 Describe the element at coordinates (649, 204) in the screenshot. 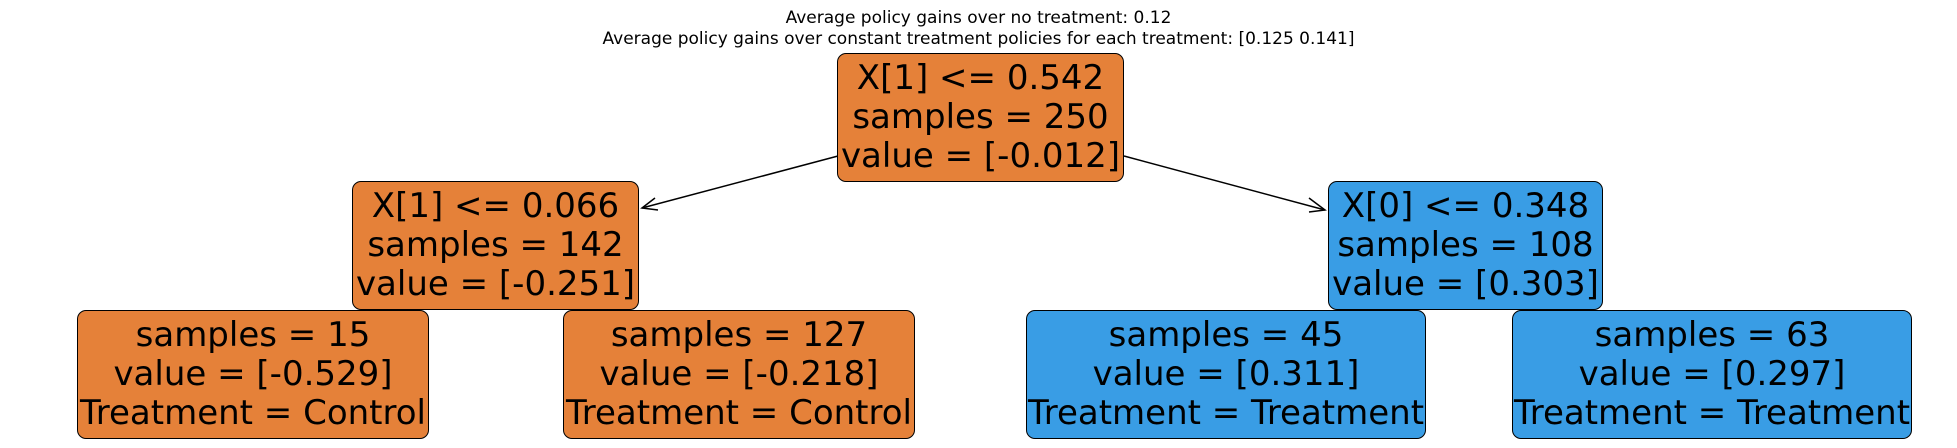

I see `edge-root-left-arrowhead` at that location.